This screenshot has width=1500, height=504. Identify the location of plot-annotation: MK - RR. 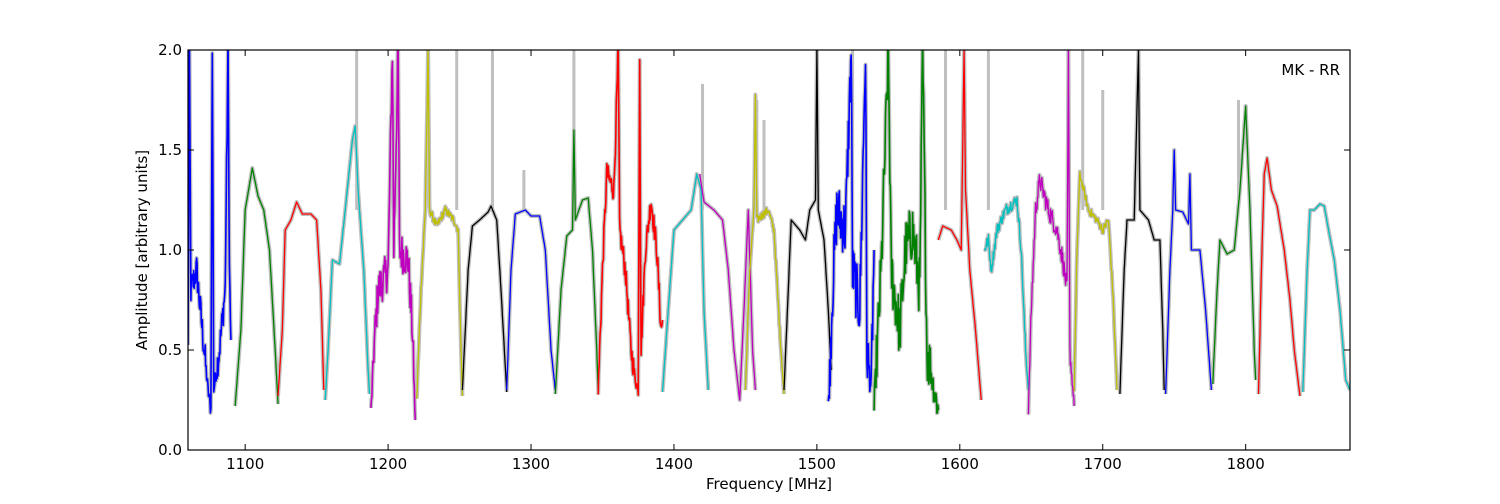
(1310, 70).